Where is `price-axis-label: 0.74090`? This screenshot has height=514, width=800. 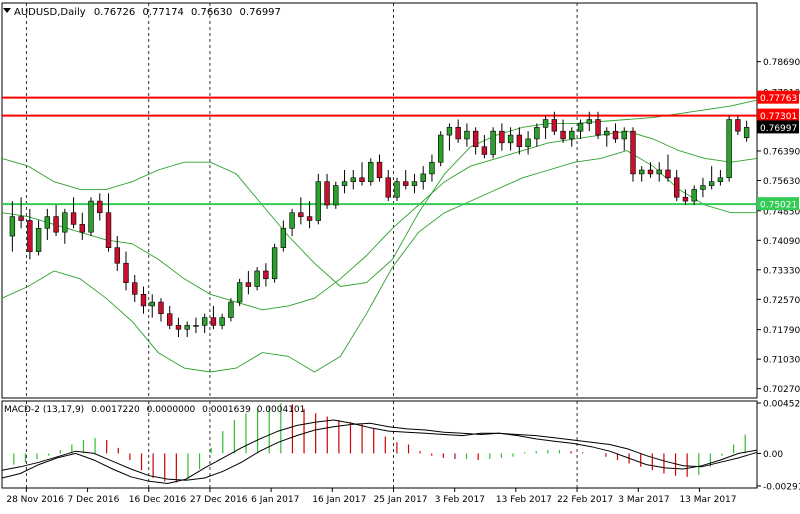 price-axis-label: 0.74090 is located at coordinates (781, 242).